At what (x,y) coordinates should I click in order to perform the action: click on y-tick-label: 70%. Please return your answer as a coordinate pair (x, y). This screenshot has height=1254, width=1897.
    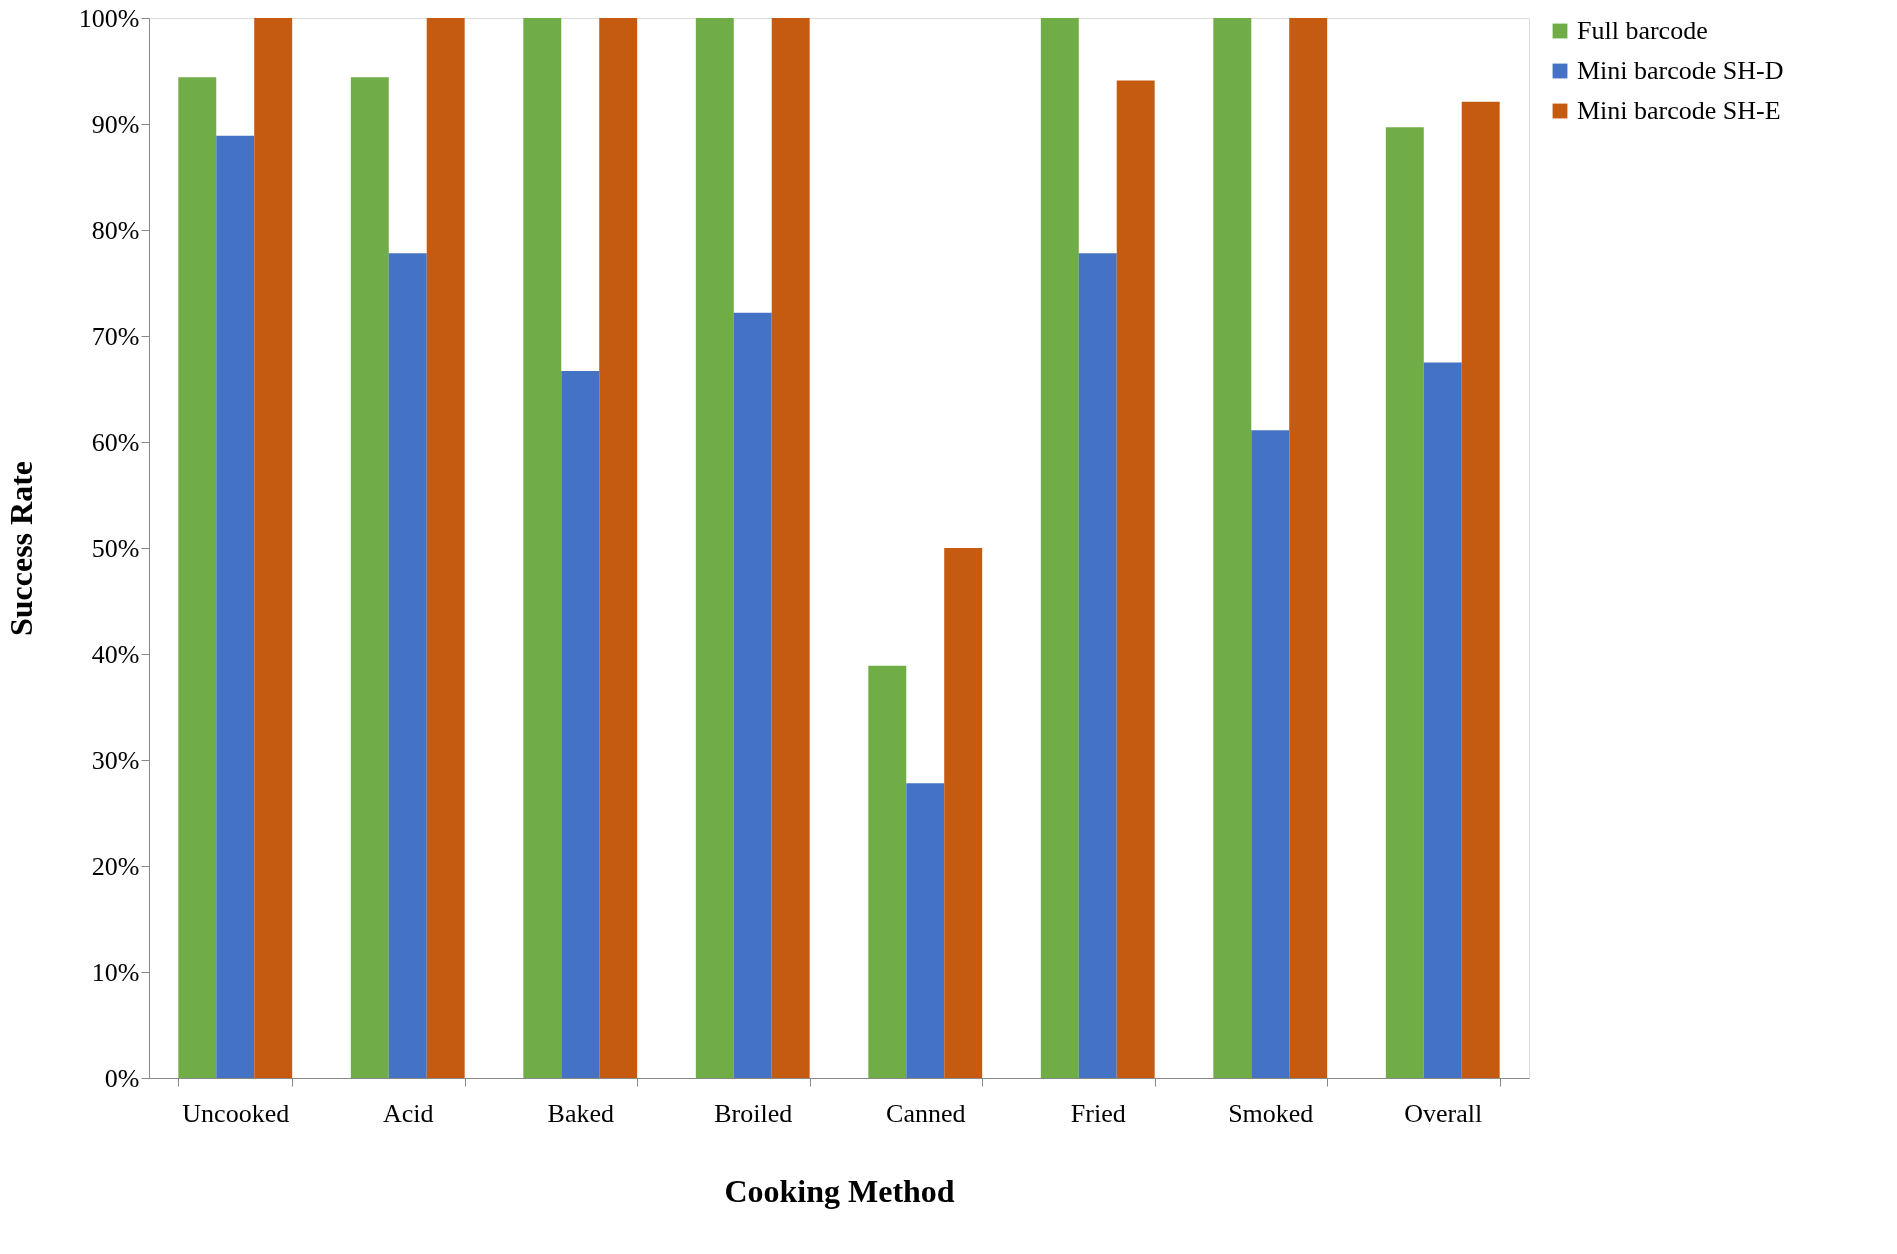
    Looking at the image, I should click on (115, 336).